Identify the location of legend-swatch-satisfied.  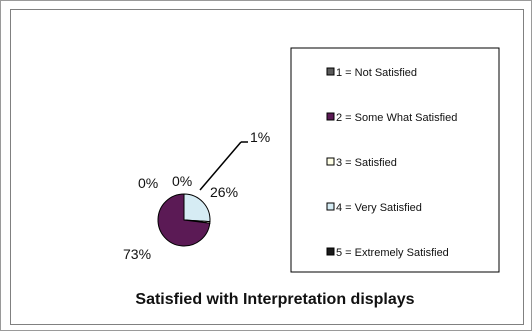
(330, 161).